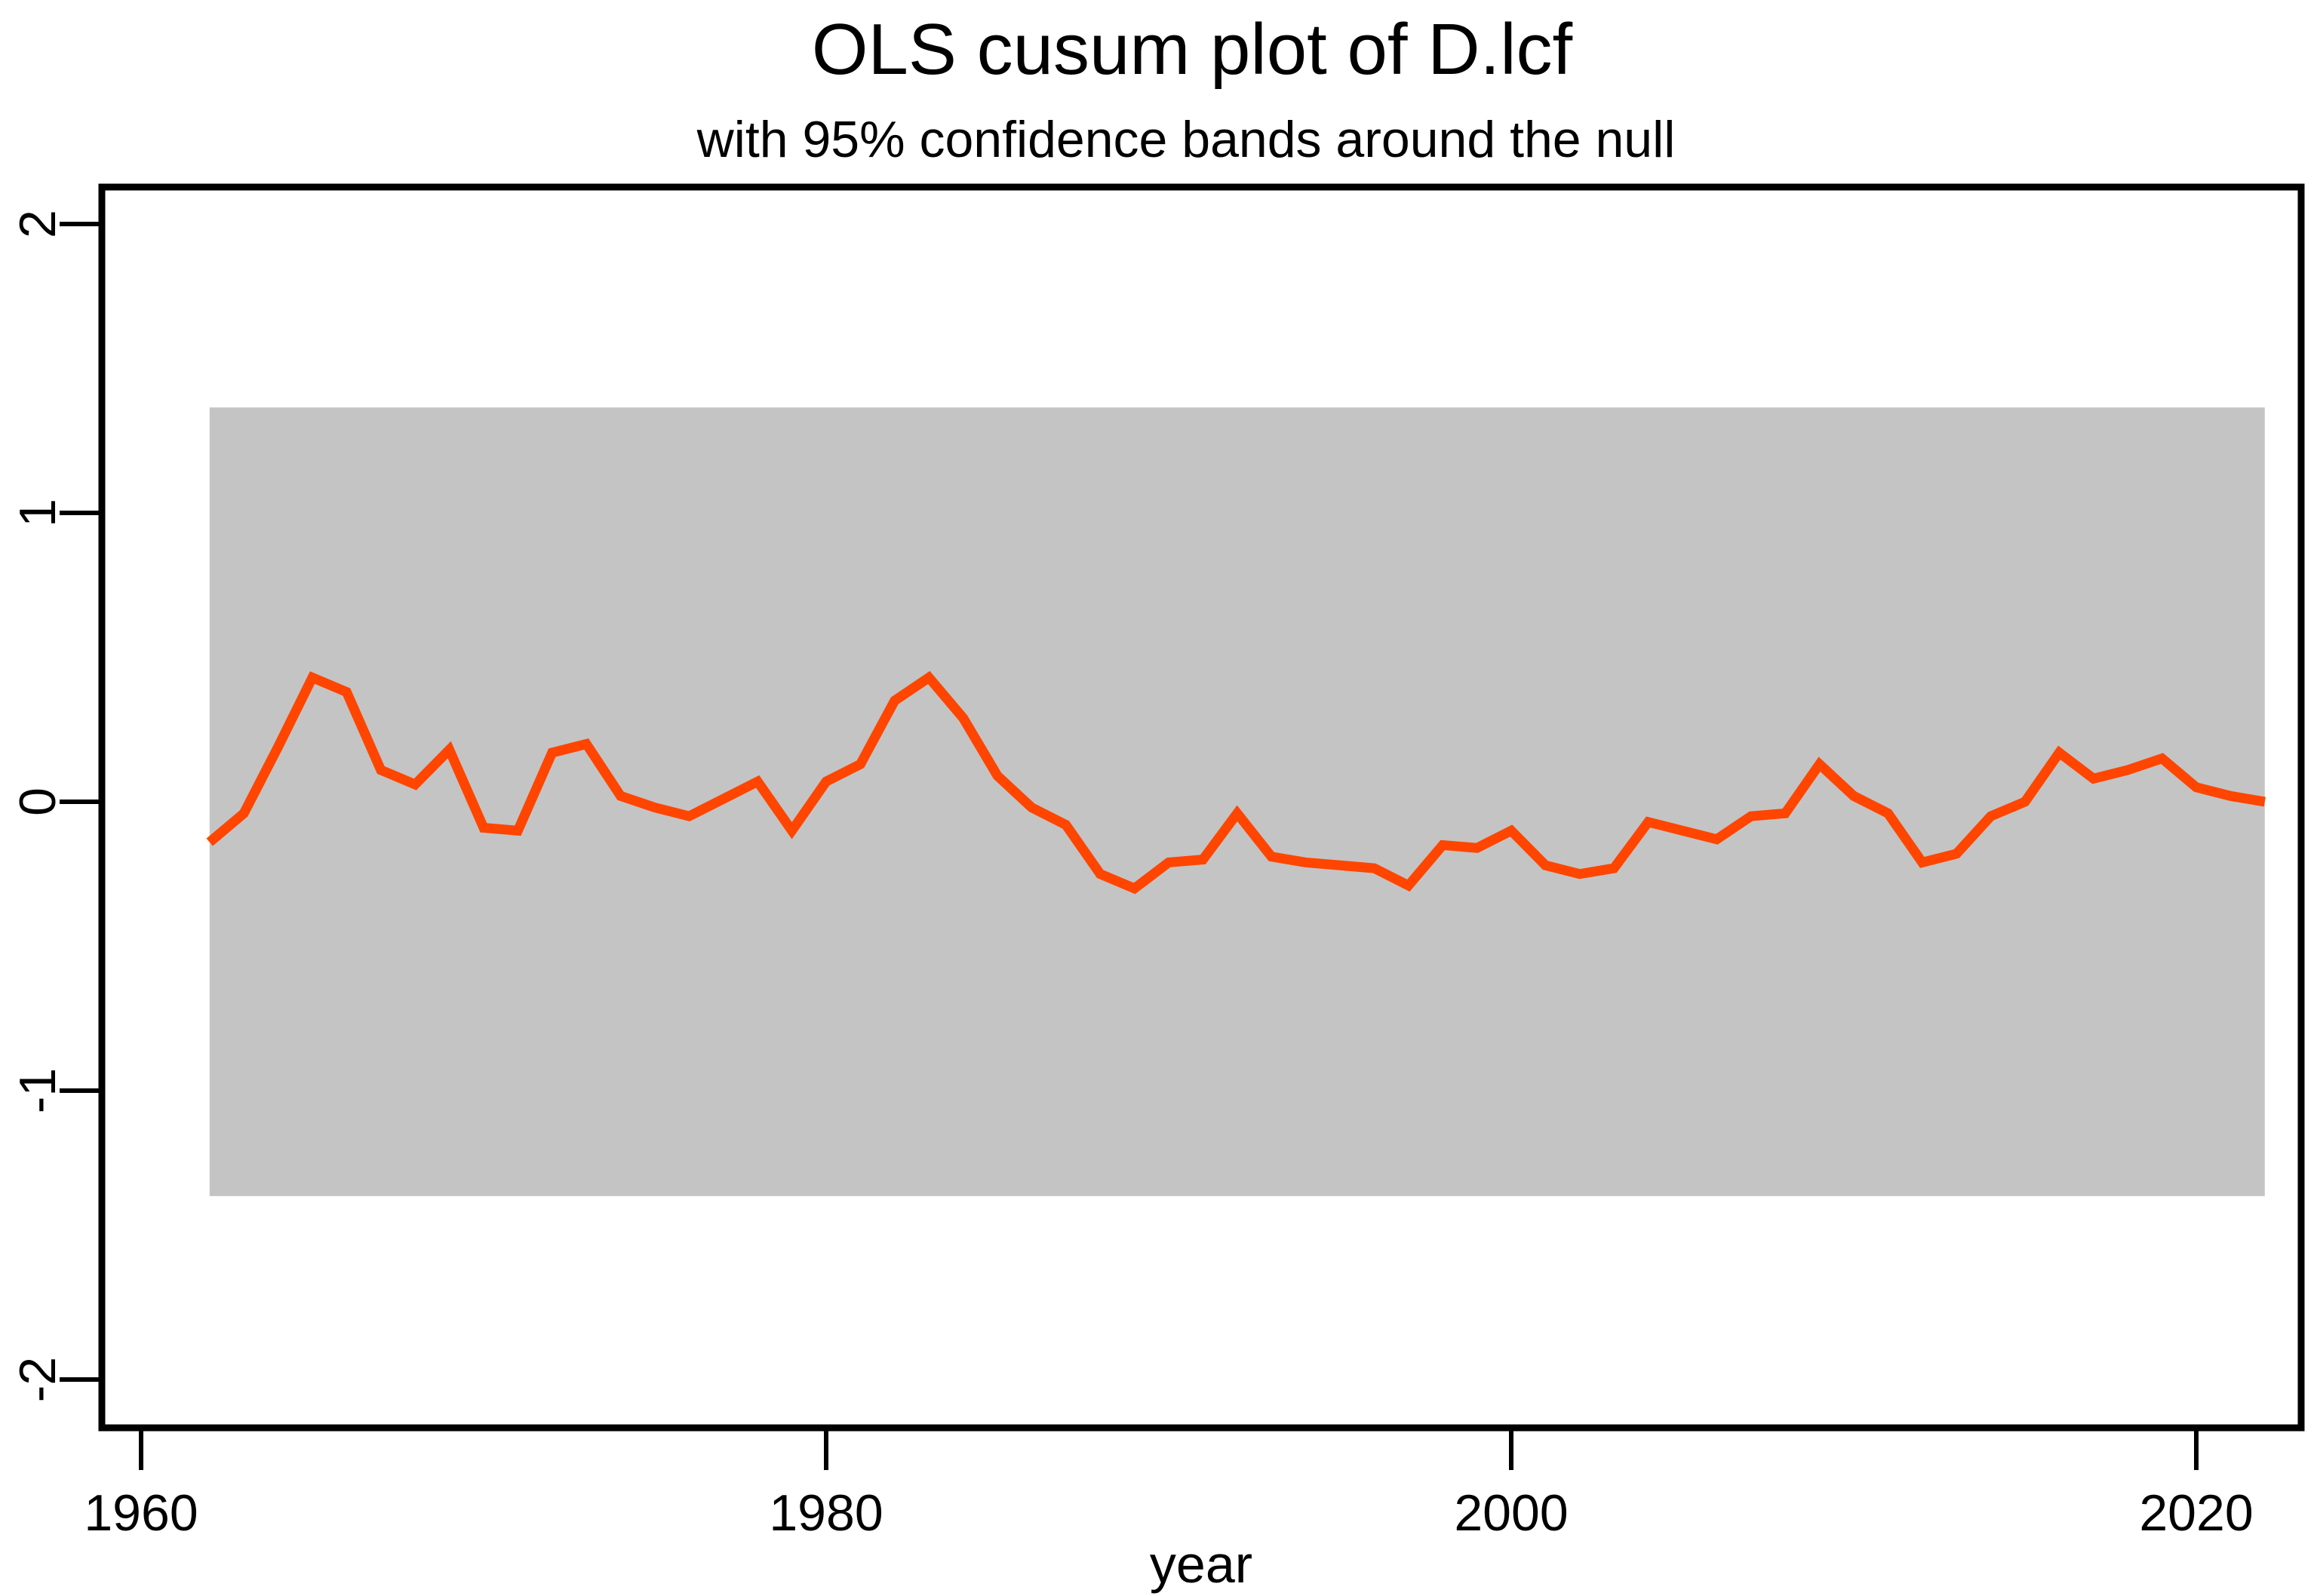  Describe the element at coordinates (141, 1513) in the screenshot. I see `x-tick-label: 1960` at that location.